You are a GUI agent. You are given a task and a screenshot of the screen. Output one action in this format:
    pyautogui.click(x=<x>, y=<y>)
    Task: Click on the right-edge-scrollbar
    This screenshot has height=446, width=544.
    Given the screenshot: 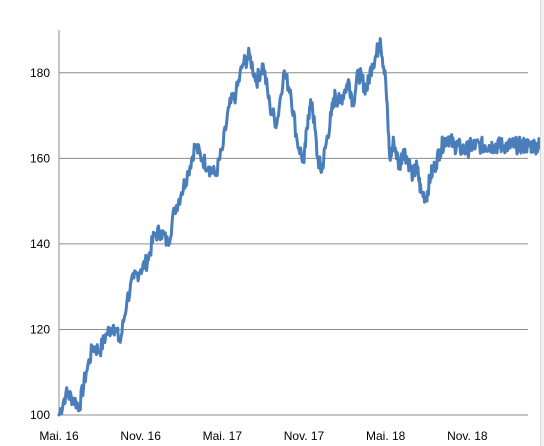 What is the action you would take?
    pyautogui.click(x=542, y=223)
    